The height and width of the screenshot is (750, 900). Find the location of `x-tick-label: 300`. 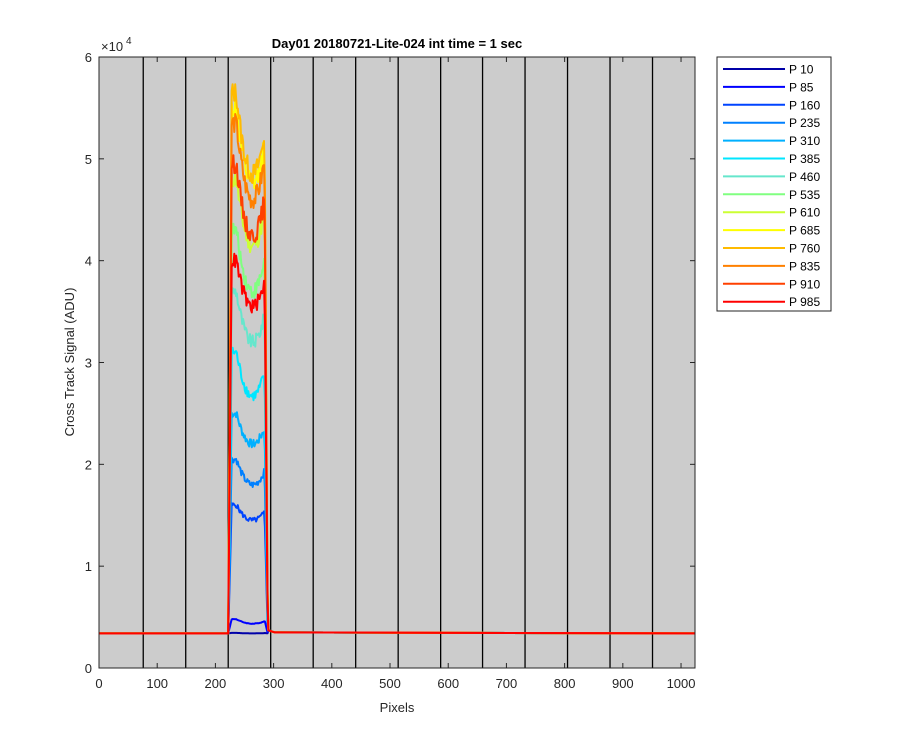

x-tick-label: 300 is located at coordinates (274, 683).